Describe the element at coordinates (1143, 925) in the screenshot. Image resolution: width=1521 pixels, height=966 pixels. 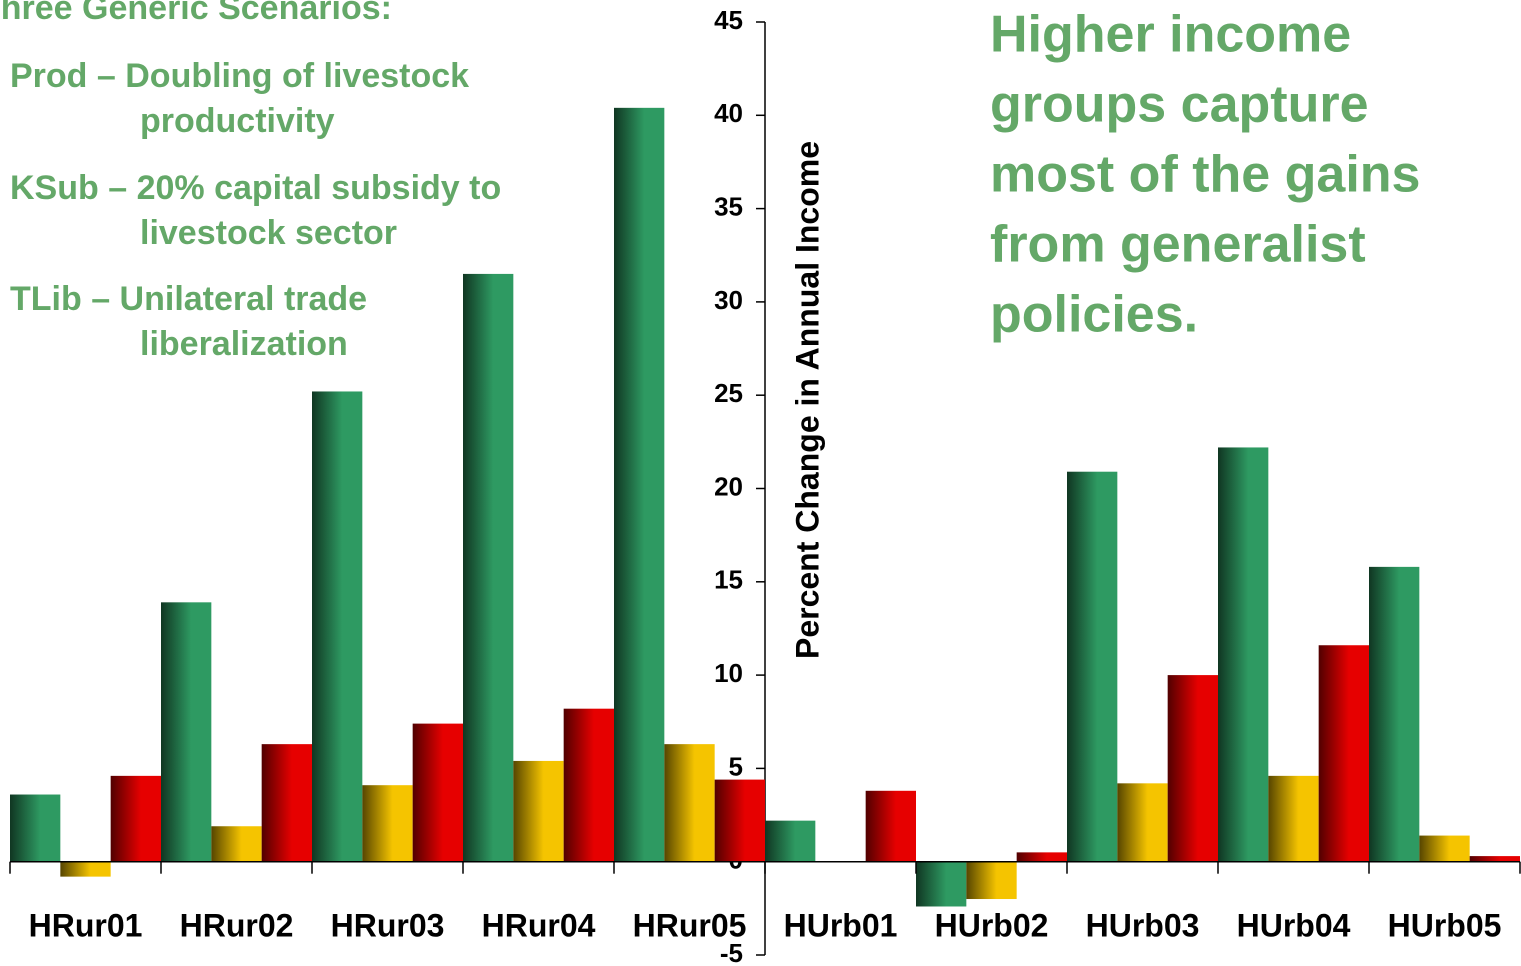
I see `x-tick-label: HUrb03` at that location.